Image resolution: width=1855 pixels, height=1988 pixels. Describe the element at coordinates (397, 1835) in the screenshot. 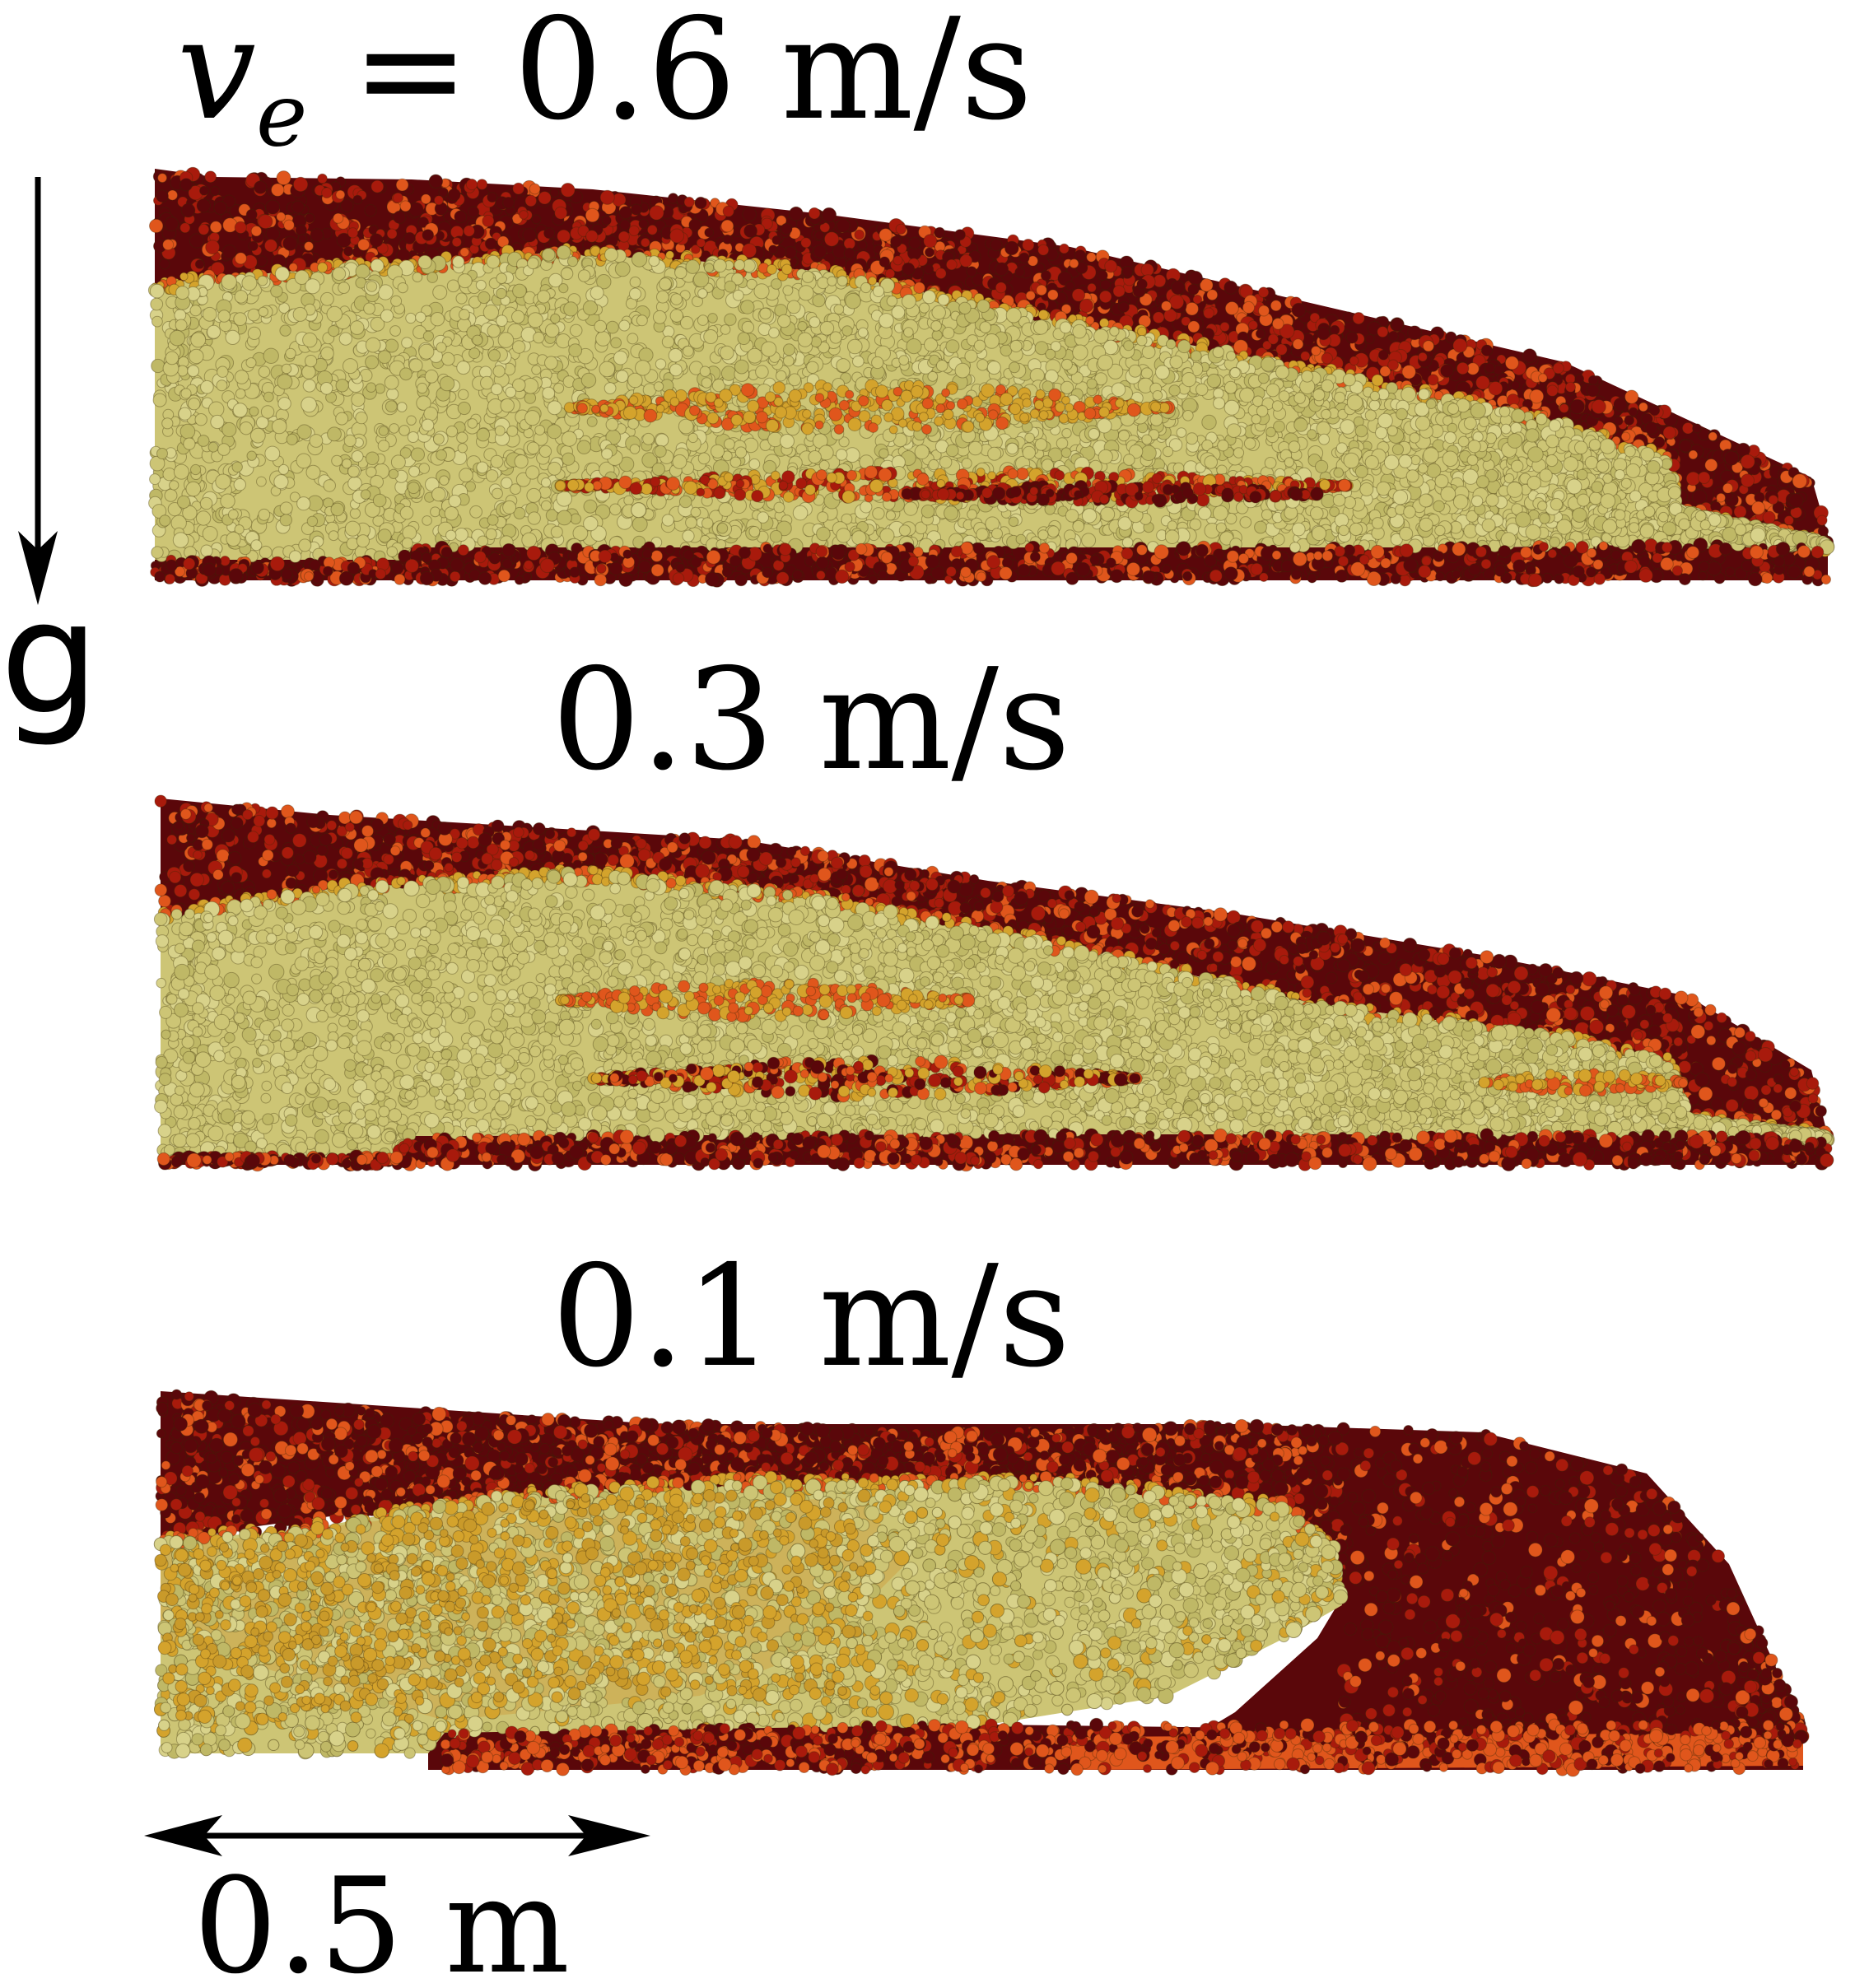

I see `scale-bar-arrow` at that location.